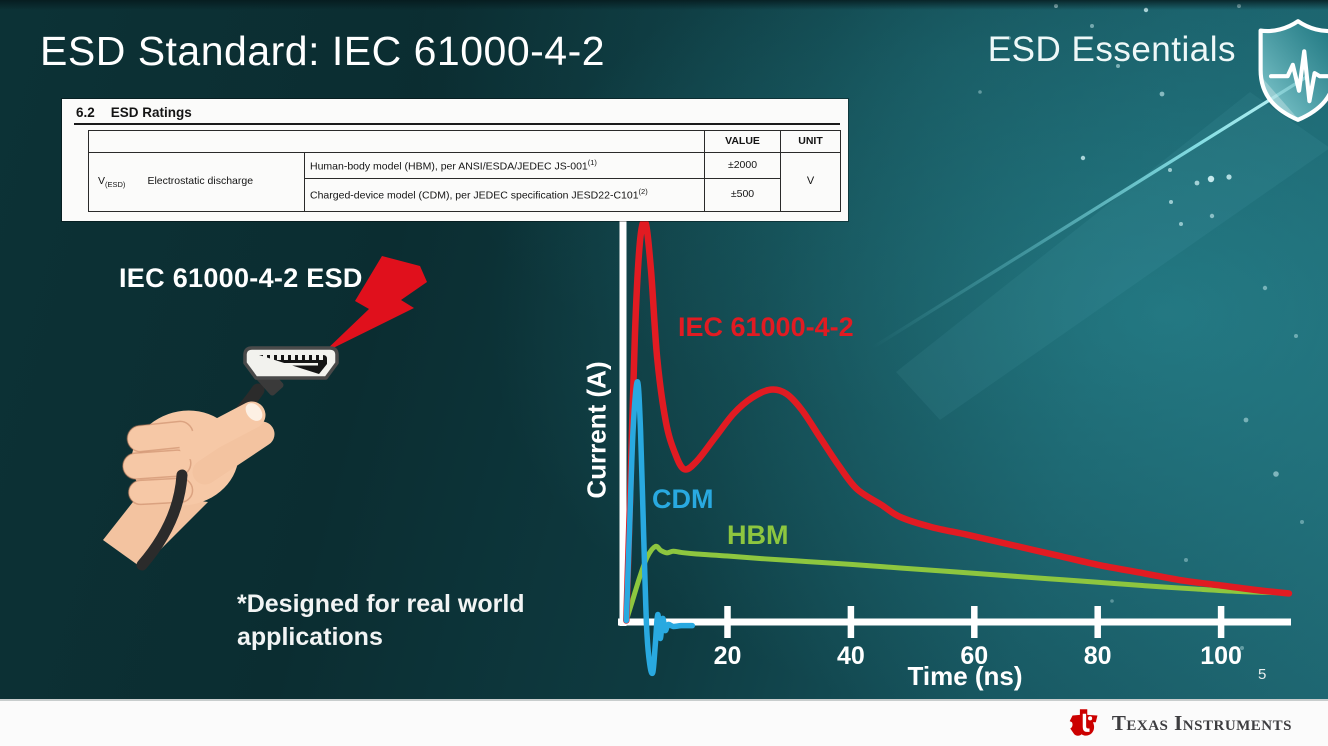 The width and height of the screenshot is (1328, 746). Describe the element at coordinates (664, 722) in the screenshot. I see `footer-bar: Texas Instruments` at that location.